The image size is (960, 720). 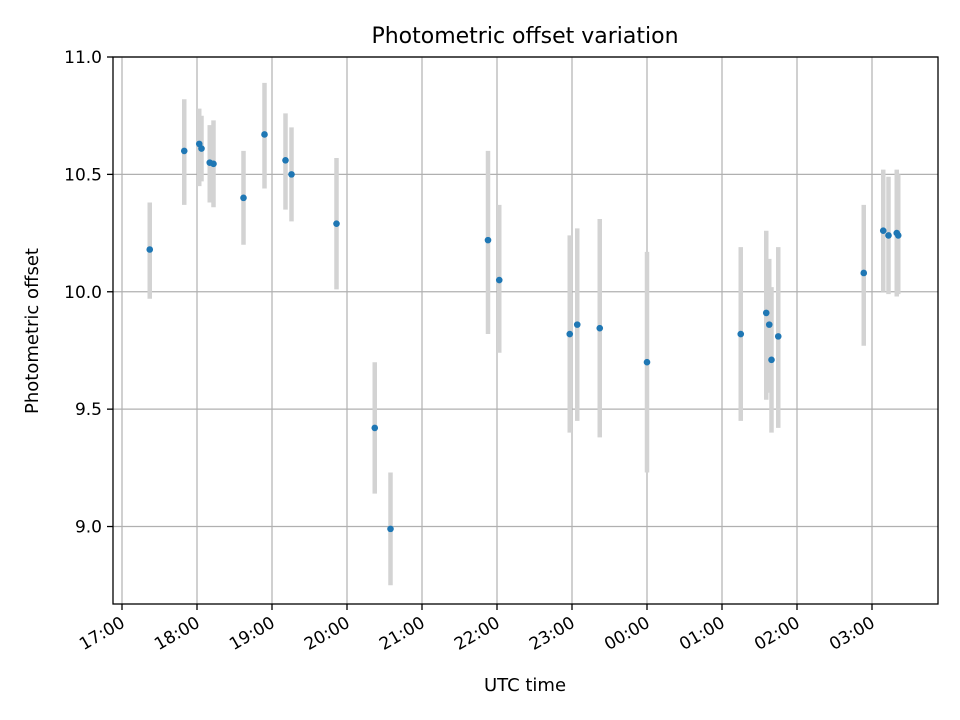 I want to click on x-tick-label: 17:00, so click(x=102, y=634).